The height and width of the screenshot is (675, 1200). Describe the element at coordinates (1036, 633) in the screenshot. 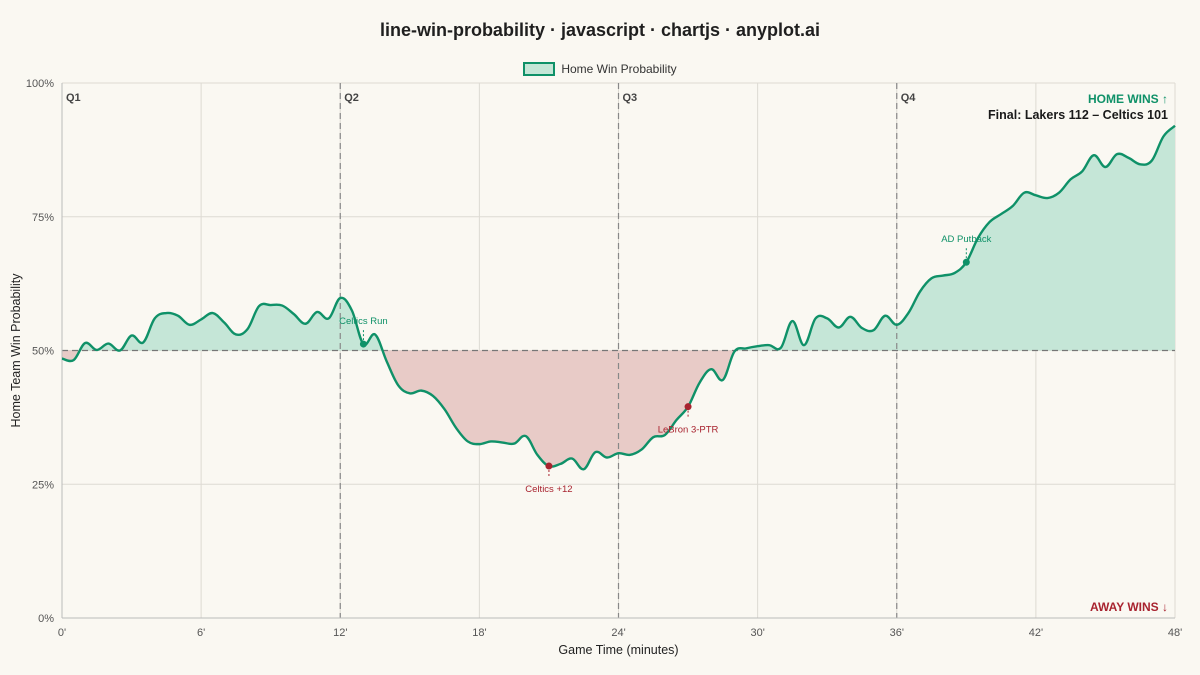

I see `x-tick-label: 42'` at that location.